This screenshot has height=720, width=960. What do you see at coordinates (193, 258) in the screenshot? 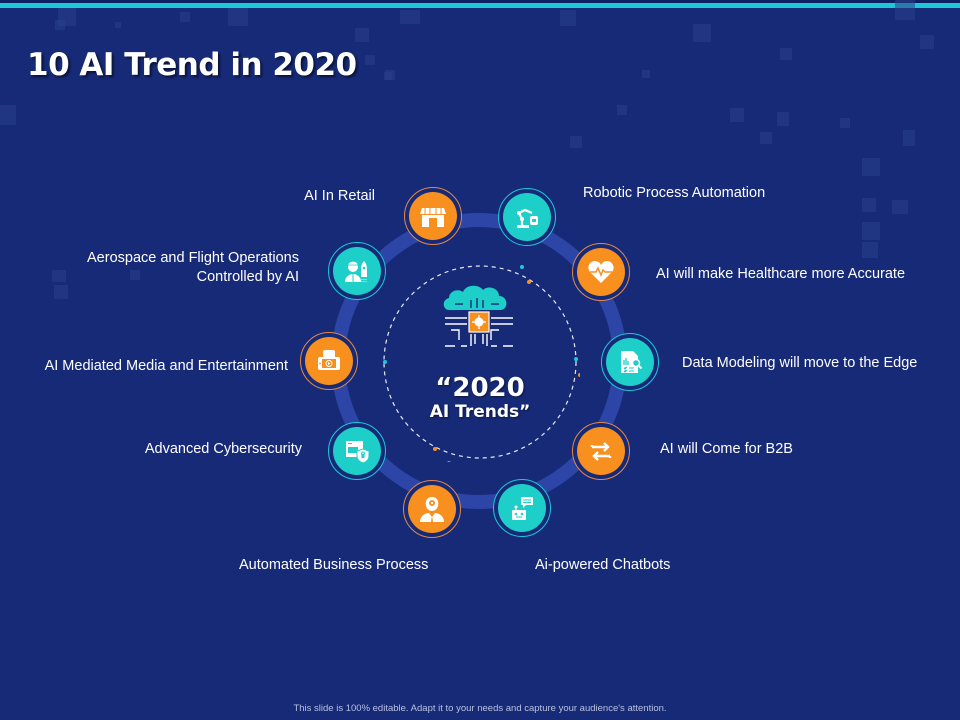
I see `trend-label-aerospace-line1: Aerospace and Flight Operations` at bounding box center [193, 258].